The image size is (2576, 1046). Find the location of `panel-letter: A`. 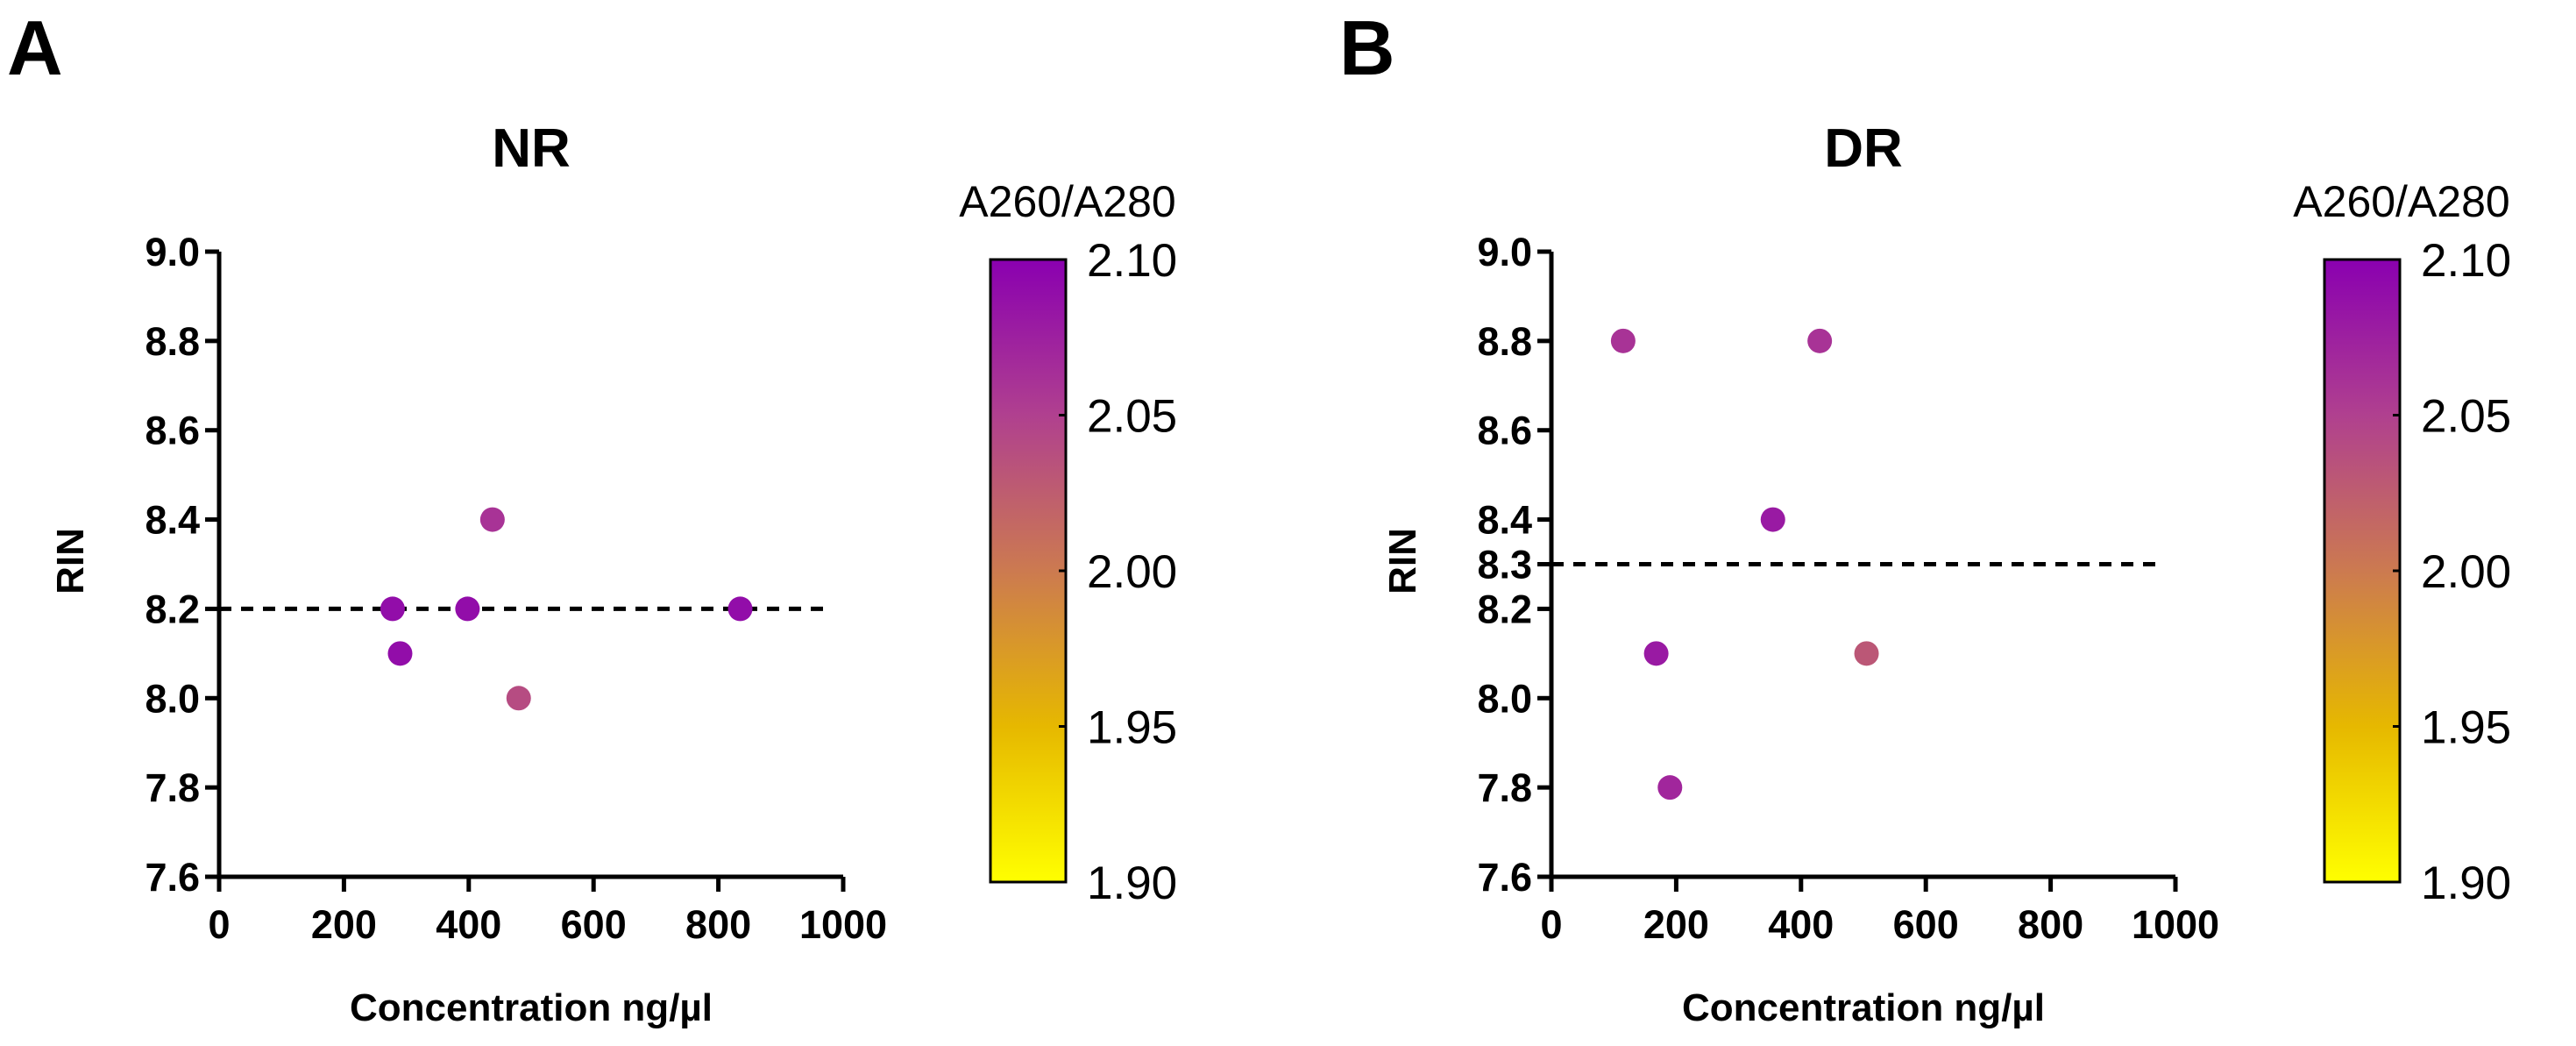

panel-letter: A is located at coordinates (35, 48).